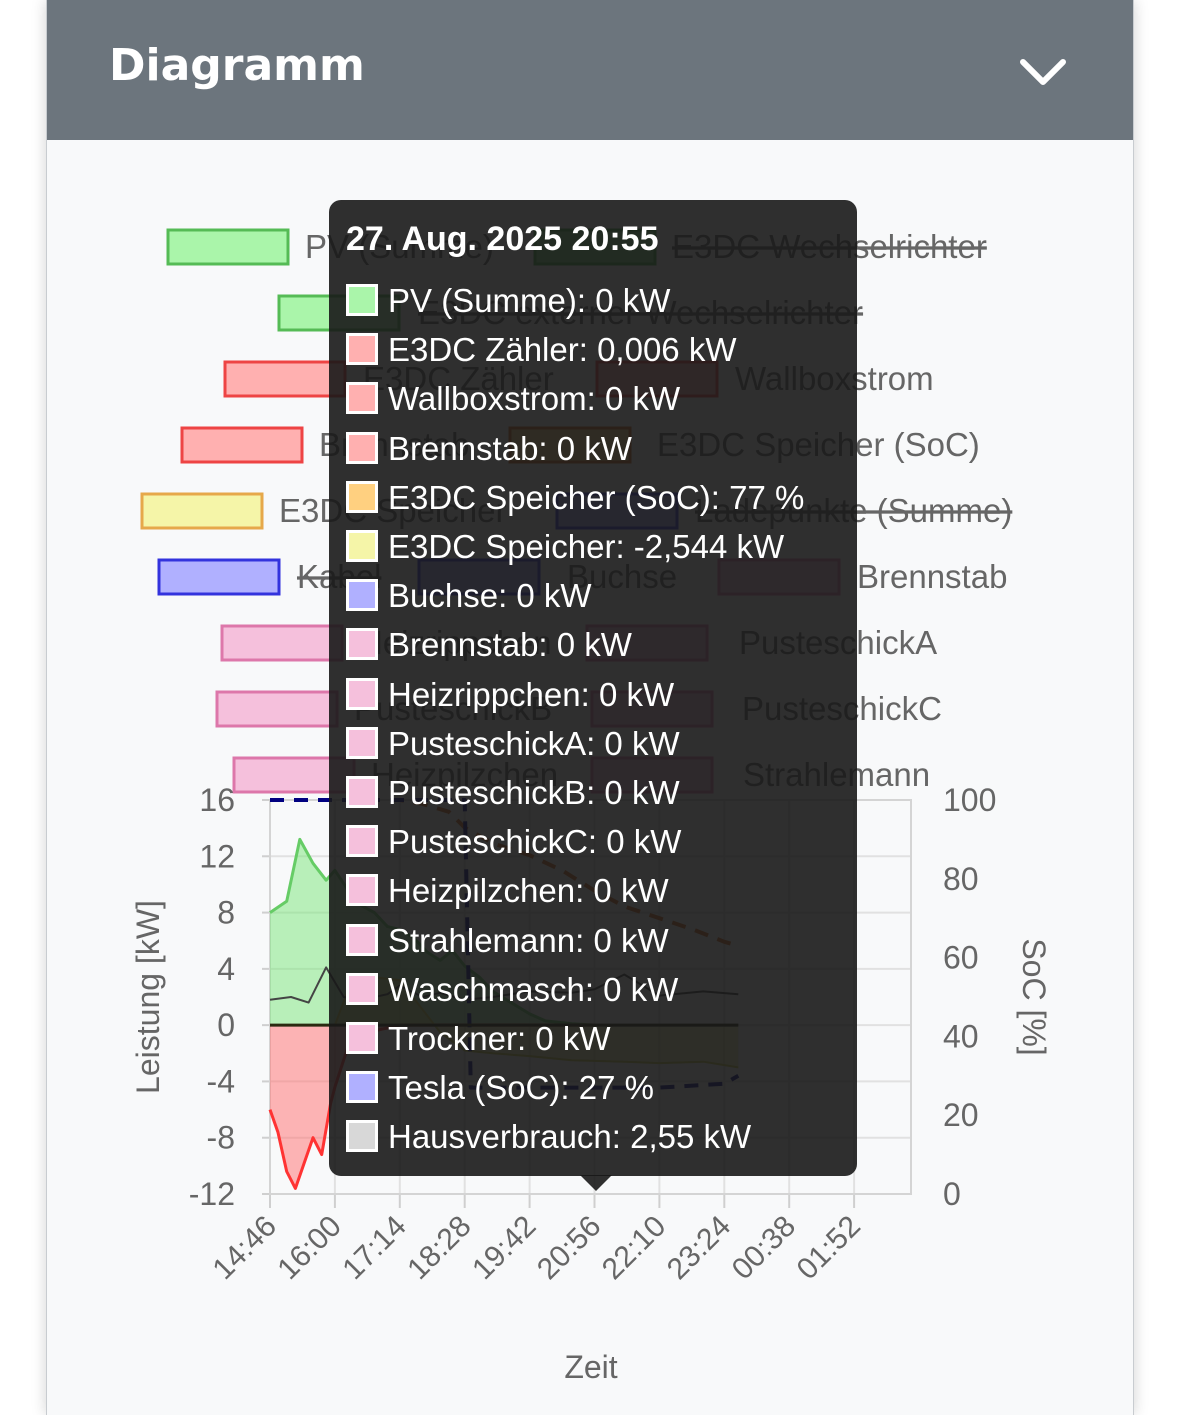 The width and height of the screenshot is (1179, 1415). What do you see at coordinates (590, 70) in the screenshot?
I see `card-header: Diagramm` at bounding box center [590, 70].